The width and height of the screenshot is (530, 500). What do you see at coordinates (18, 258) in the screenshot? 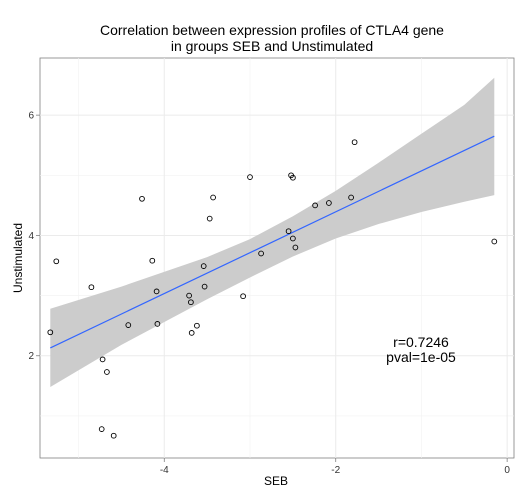
I see `y-axis-title: Unstimulated` at bounding box center [18, 258].